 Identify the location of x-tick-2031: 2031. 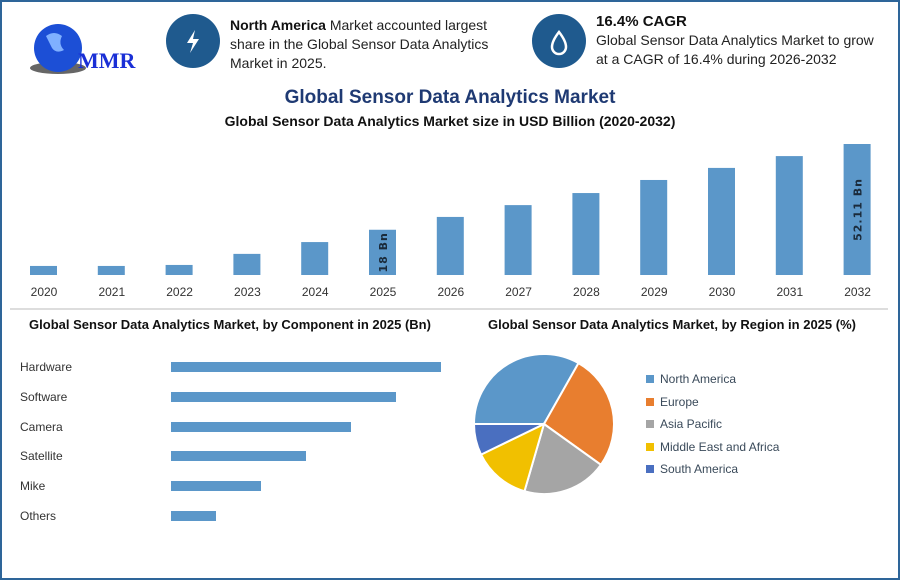
(789, 292).